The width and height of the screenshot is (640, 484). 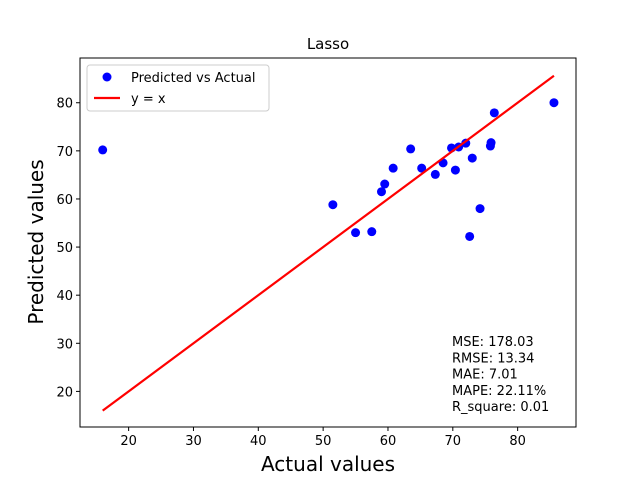 What do you see at coordinates (258, 441) in the screenshot?
I see `x-tick-label: 40` at bounding box center [258, 441].